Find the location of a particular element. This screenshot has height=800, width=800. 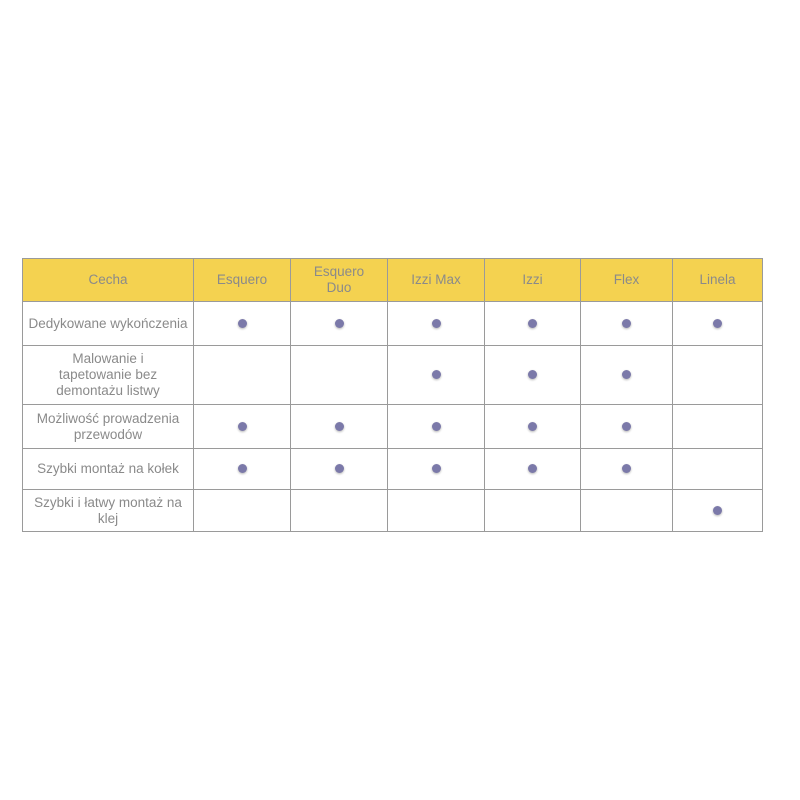

table-row: Szybki montaż na kołek is located at coordinates (392, 469).